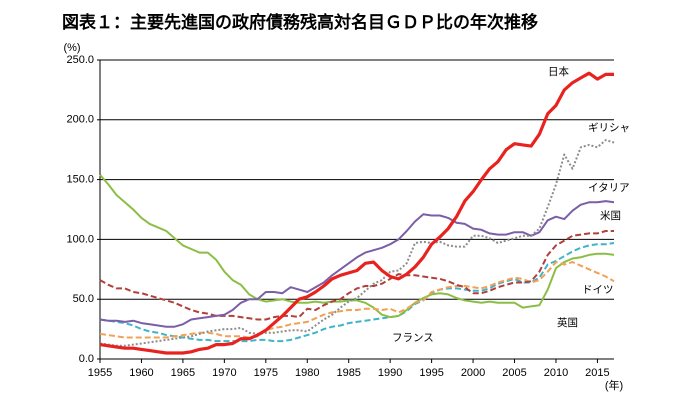 The width and height of the screenshot is (675, 400). I want to click on y-tick-label: 50.0, so click(83, 299).